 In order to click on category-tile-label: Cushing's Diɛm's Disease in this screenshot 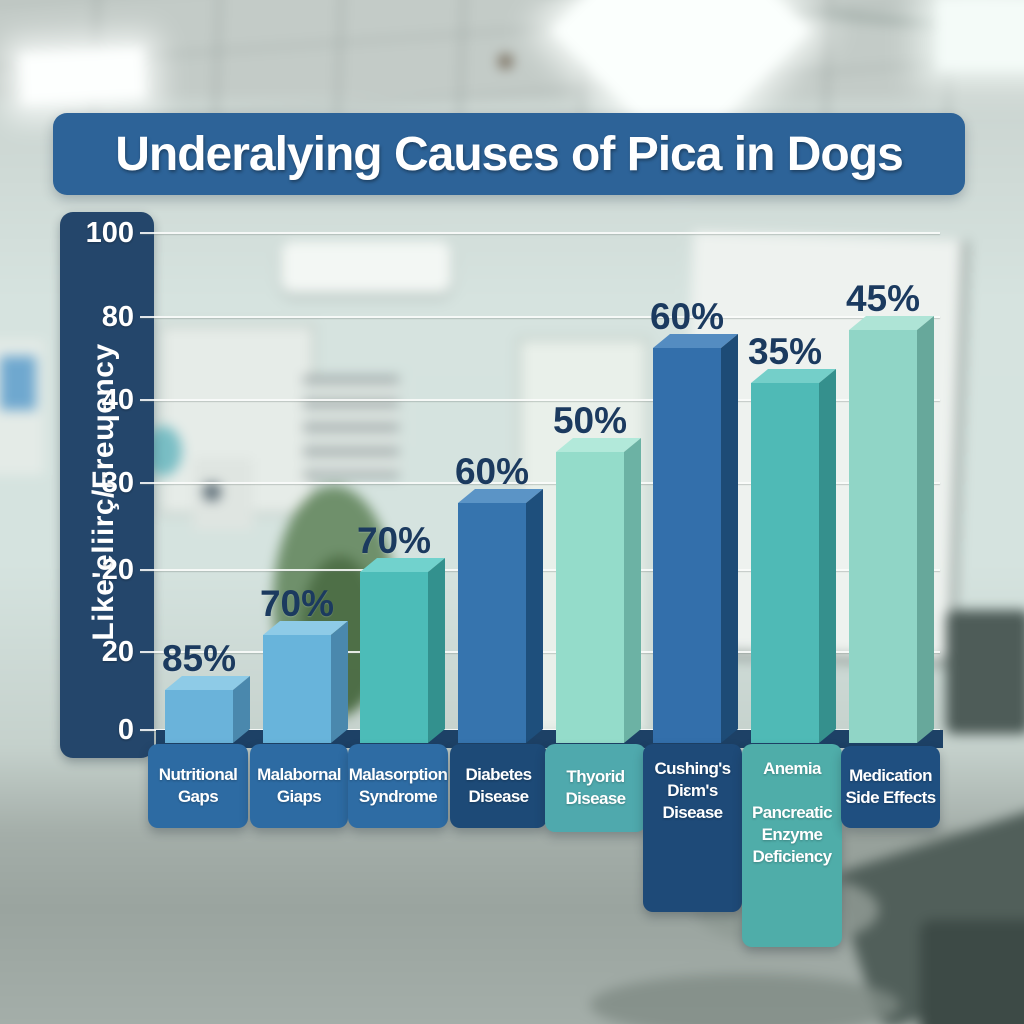, I will do `click(692, 791)`.